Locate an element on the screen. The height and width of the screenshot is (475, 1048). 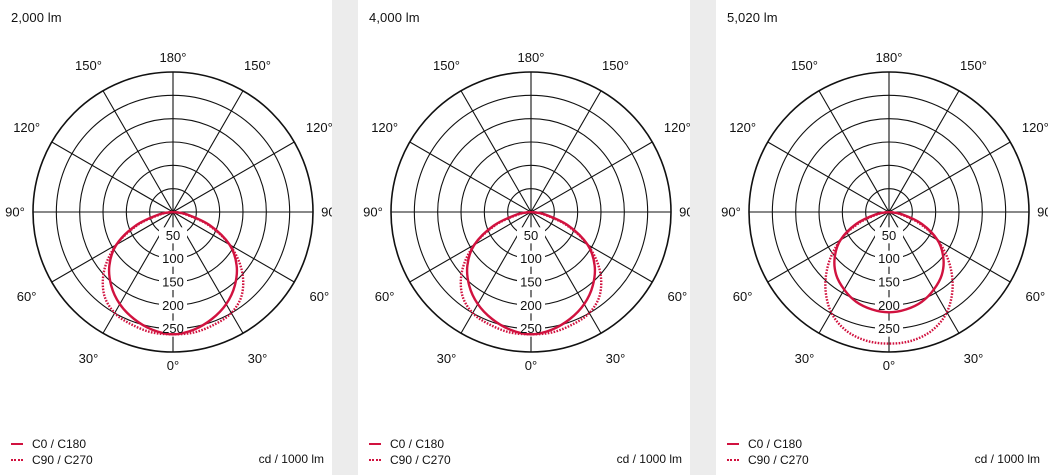
panel-title: 2,000 lm is located at coordinates (36, 17).